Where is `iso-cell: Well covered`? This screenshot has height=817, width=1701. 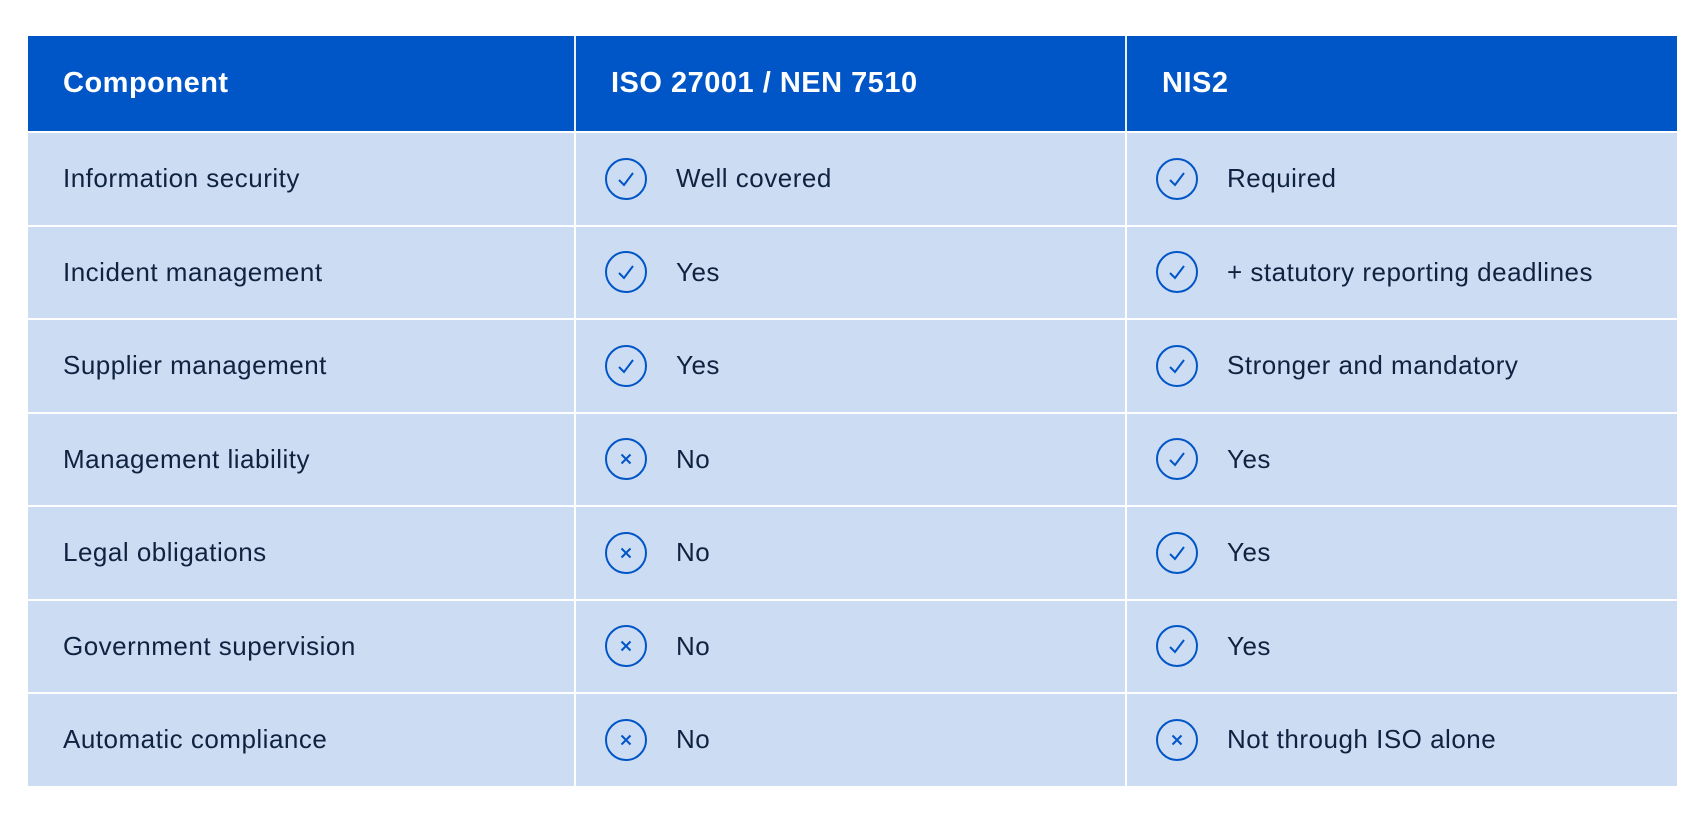 iso-cell: Well covered is located at coordinates (851, 179).